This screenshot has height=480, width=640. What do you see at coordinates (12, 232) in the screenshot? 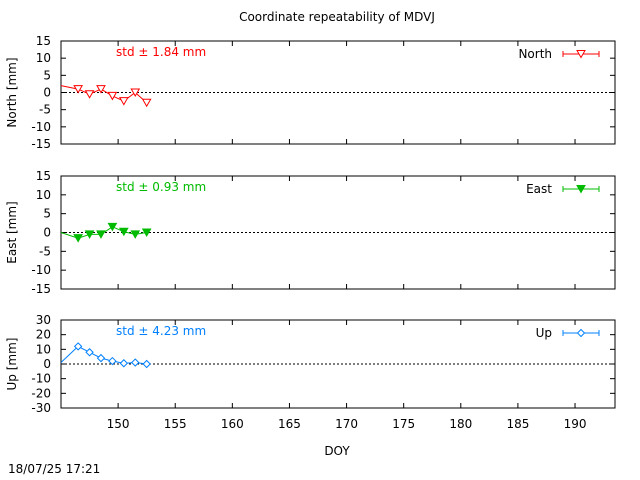
I see `y-axis-label: East [mm]` at bounding box center [12, 232].